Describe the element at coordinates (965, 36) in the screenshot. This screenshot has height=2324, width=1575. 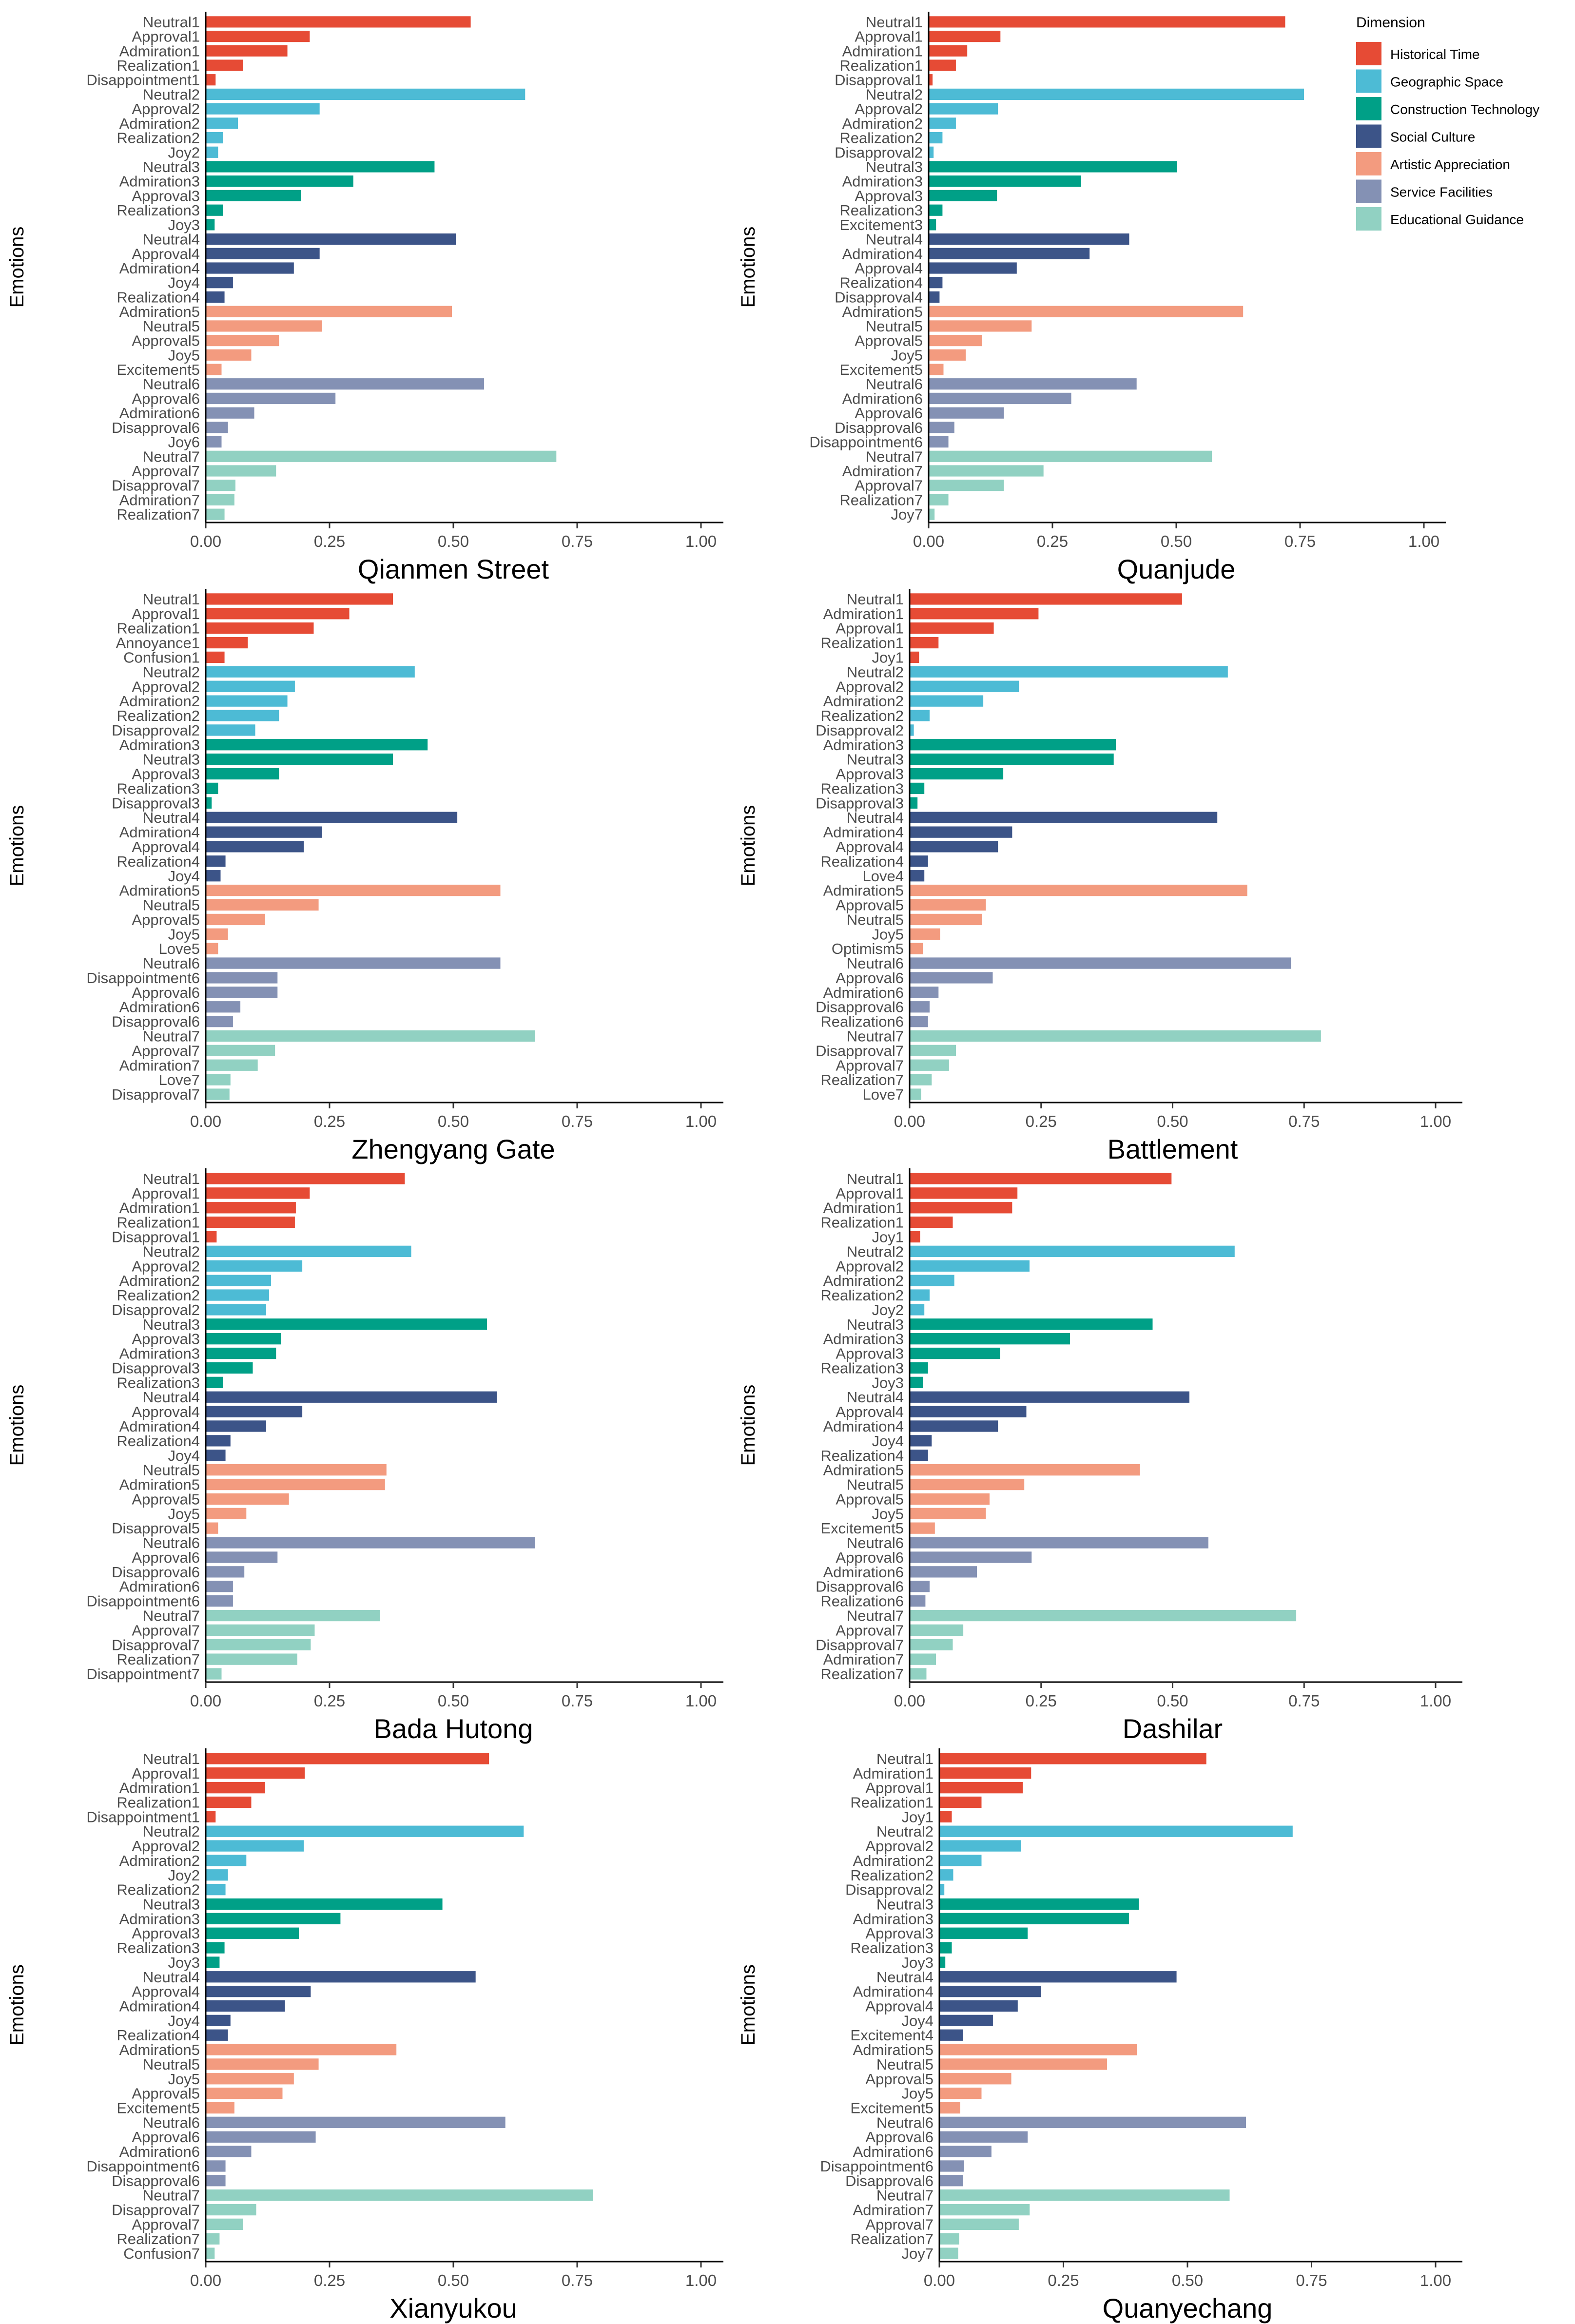
I see `bar-approval1` at that location.